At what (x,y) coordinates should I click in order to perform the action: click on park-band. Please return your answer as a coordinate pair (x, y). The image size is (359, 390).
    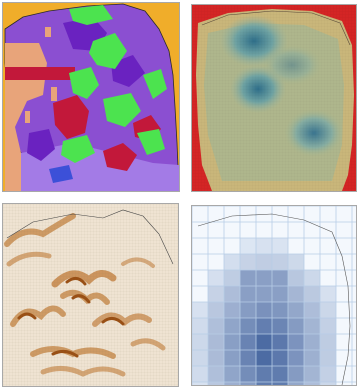
    Looking at the image, I should click on (40, 73).